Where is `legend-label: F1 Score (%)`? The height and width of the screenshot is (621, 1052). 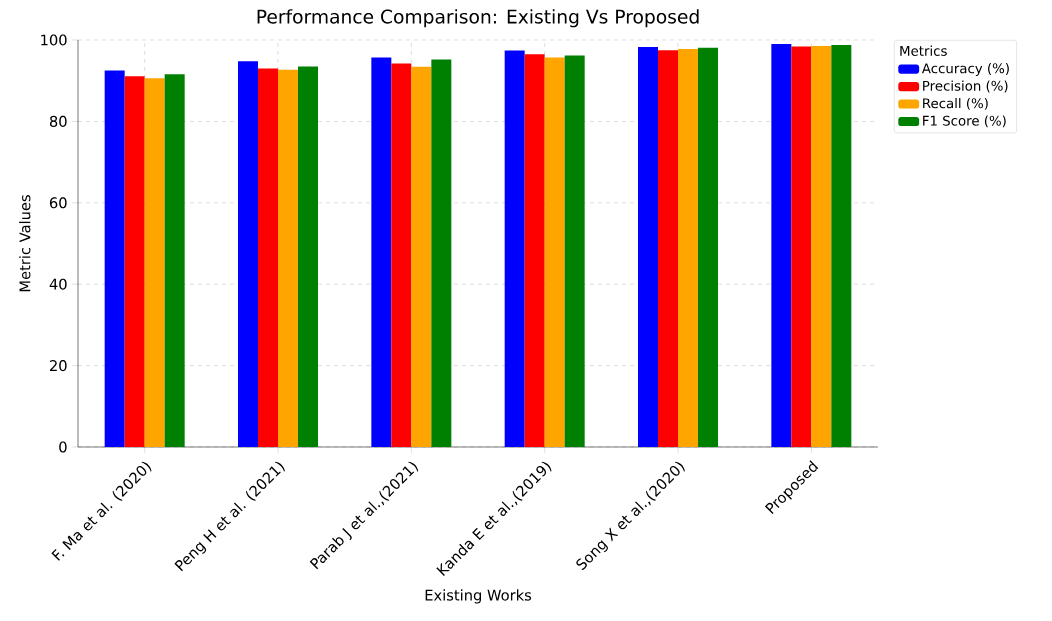
legend-label: F1 Score (%) is located at coordinates (964, 121).